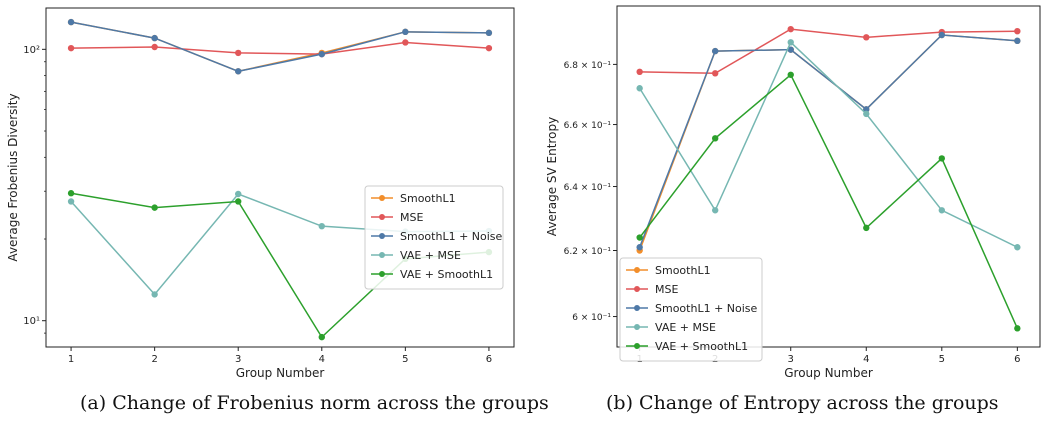 This screenshot has height=425, width=1042. Describe the element at coordinates (13, 177) in the screenshot. I see `y-axis-label: Average Frobenius Diversity` at that location.